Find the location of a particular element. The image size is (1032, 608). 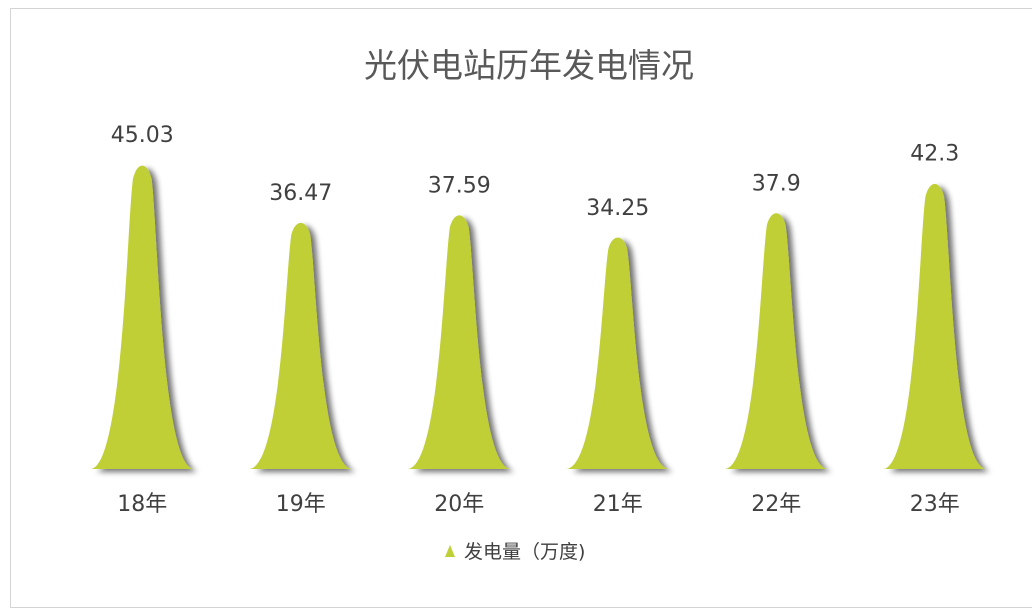

data-label: 37.59 is located at coordinates (459, 185).